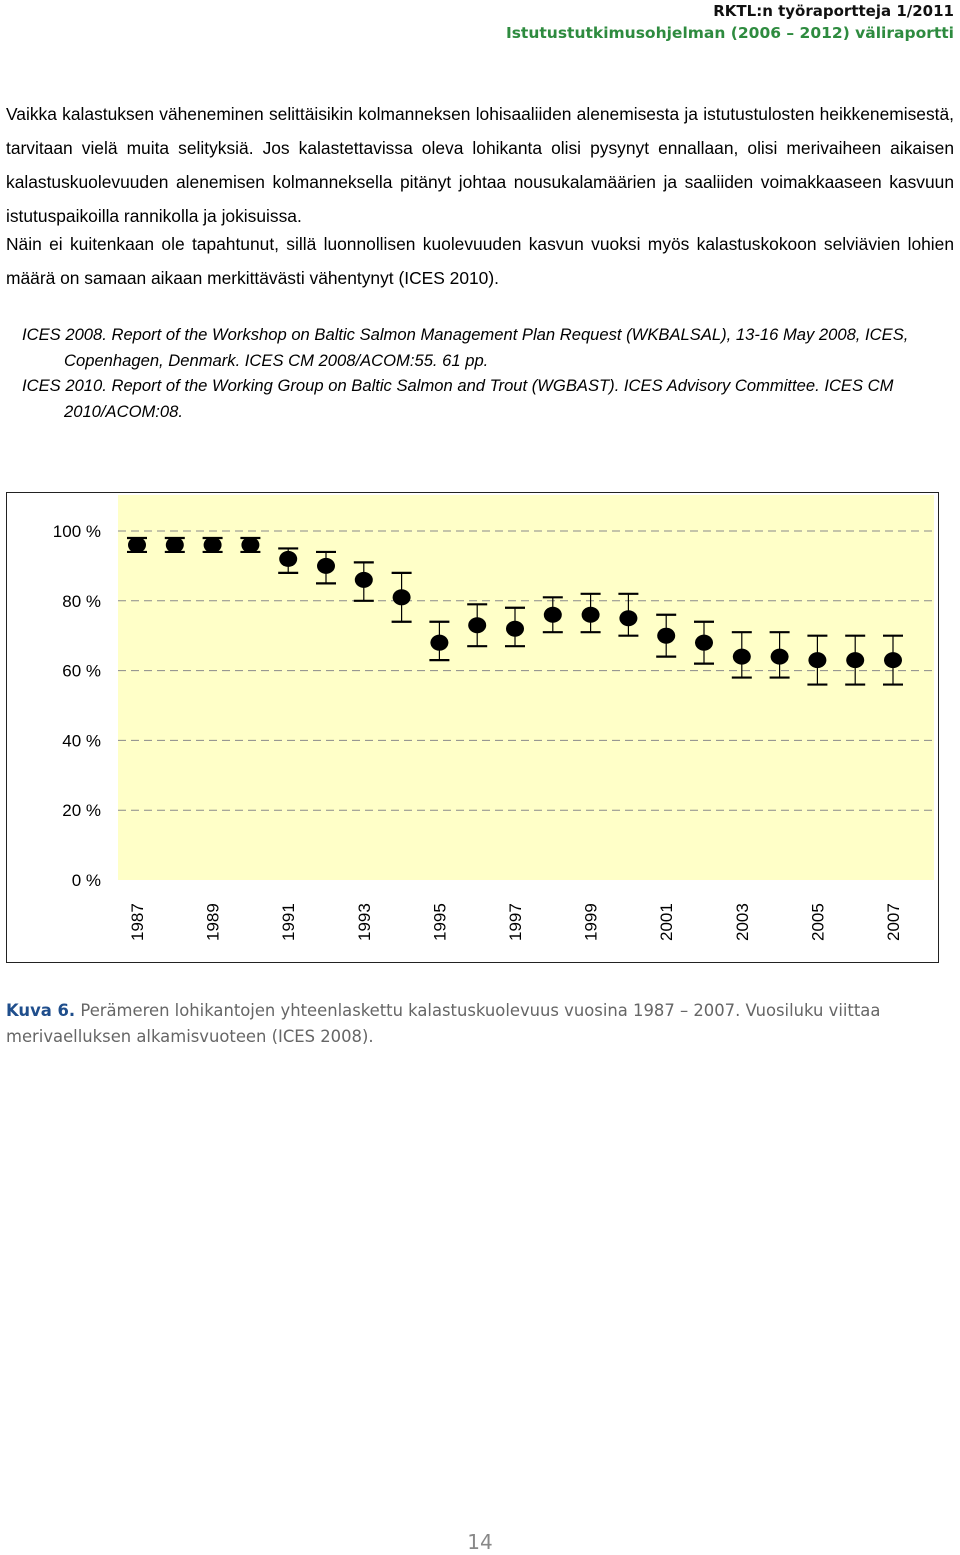  I want to click on y-tick-label: 0 %, so click(86, 880).